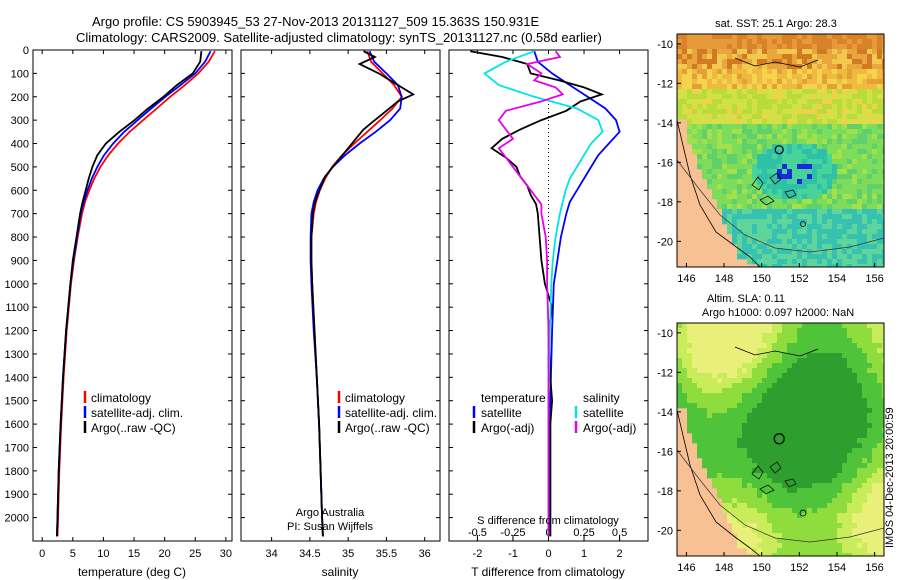 The image size is (900, 580). What do you see at coordinates (391, 413) in the screenshot?
I see `legend-label-satellite: satellite-adj. clim.` at bounding box center [391, 413].